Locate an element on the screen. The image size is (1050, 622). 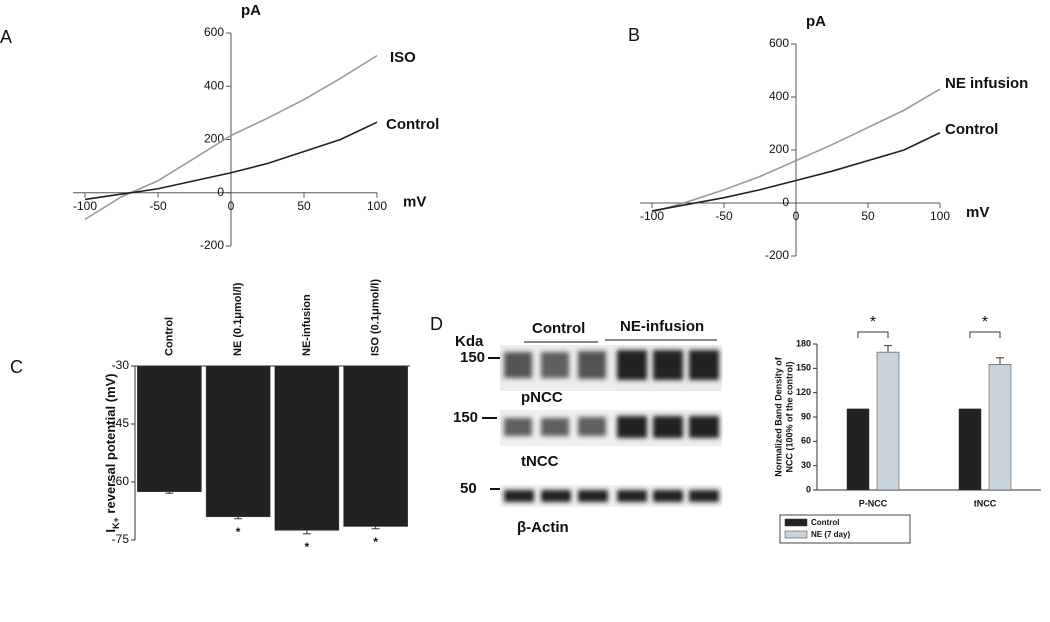
legend-label: NE (7 day) is located at coordinates (830, 534).